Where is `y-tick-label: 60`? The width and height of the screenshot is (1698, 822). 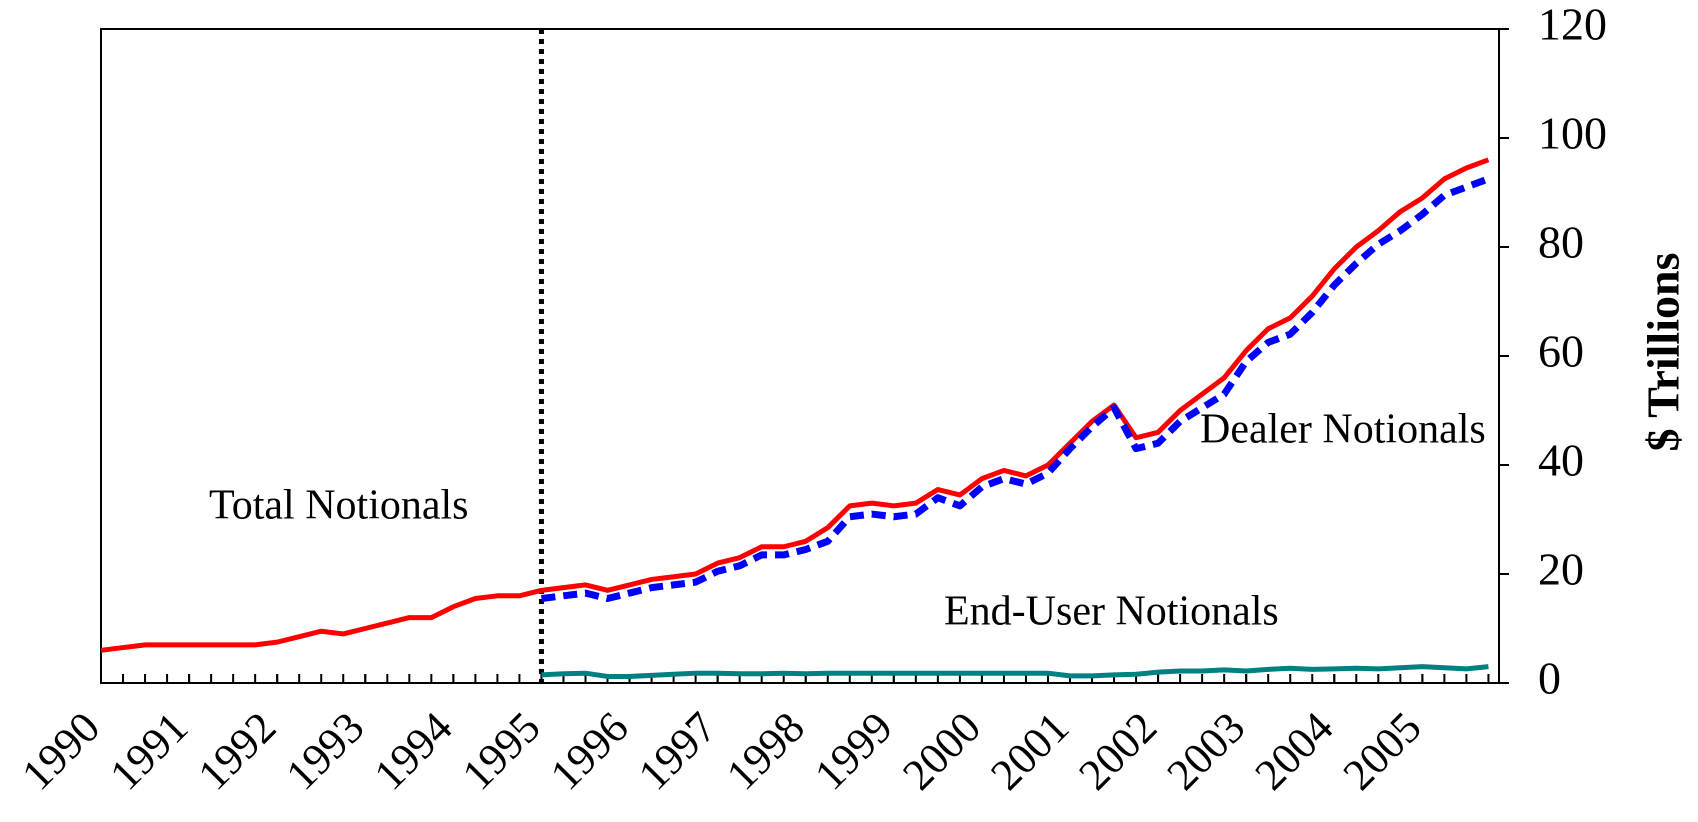
y-tick-label: 60 is located at coordinates (1561, 351).